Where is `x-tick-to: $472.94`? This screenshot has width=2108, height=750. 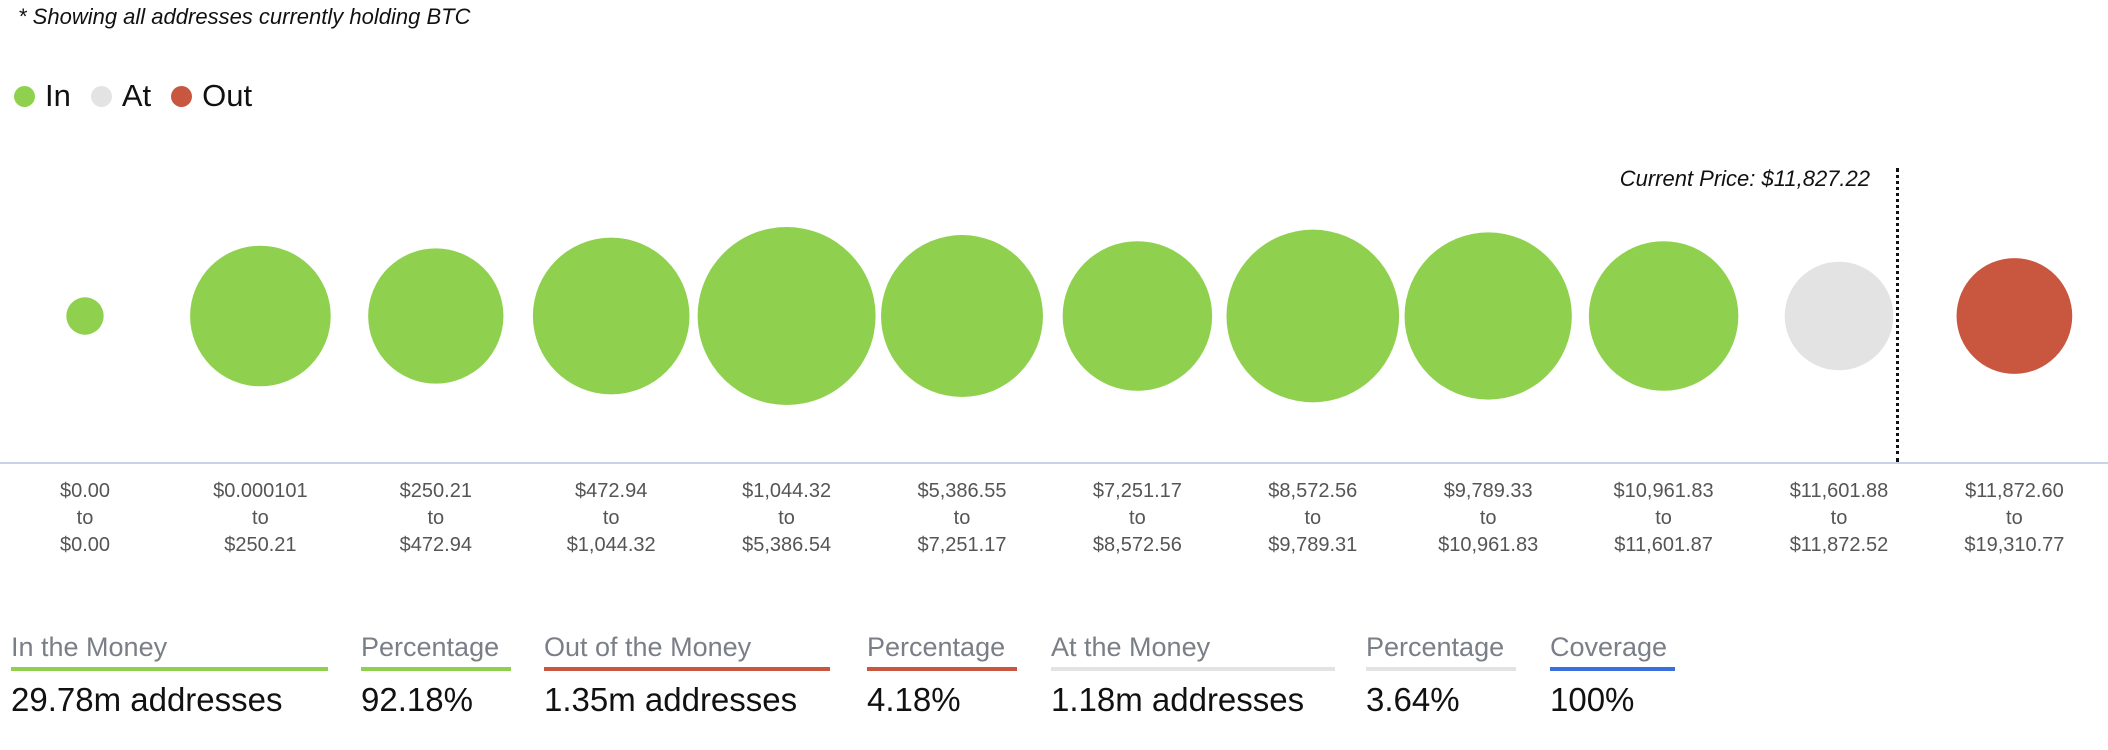 x-tick-to: $472.94 is located at coordinates (435, 545).